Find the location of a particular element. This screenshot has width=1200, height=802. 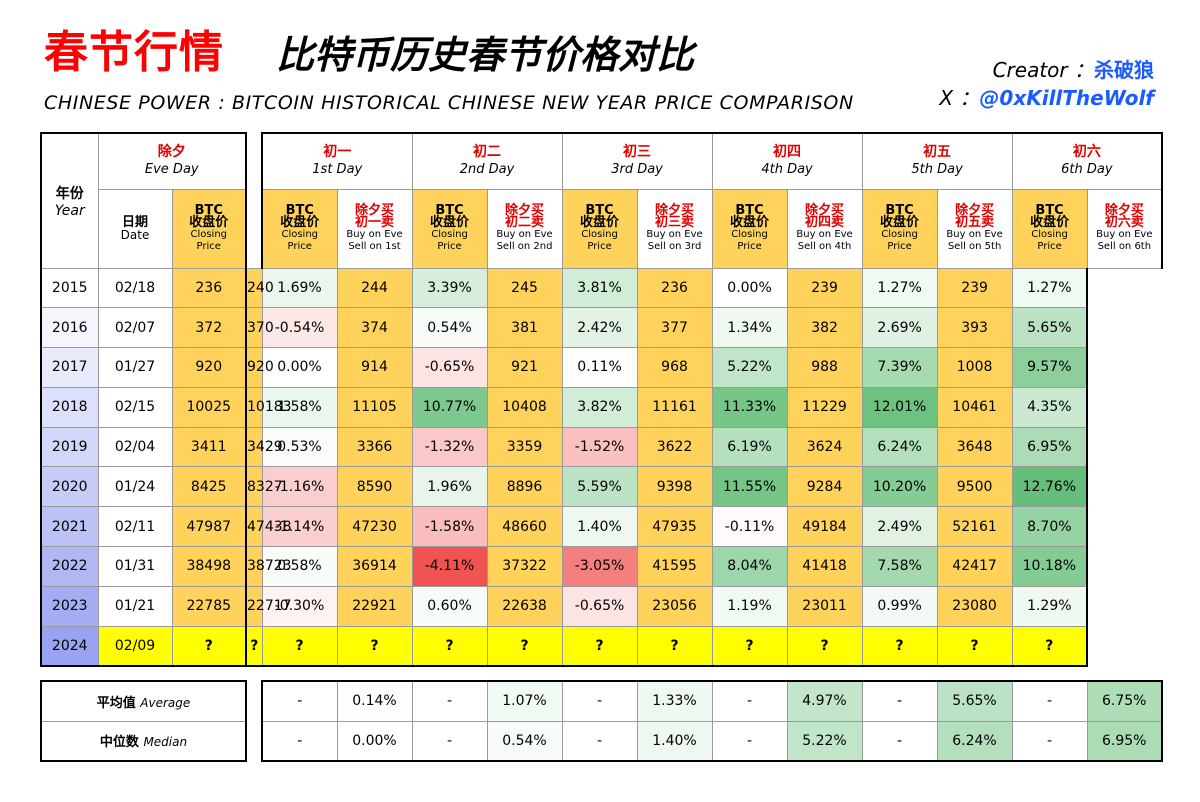

table-row: 2024 02/09????????????? is located at coordinates (601, 646).